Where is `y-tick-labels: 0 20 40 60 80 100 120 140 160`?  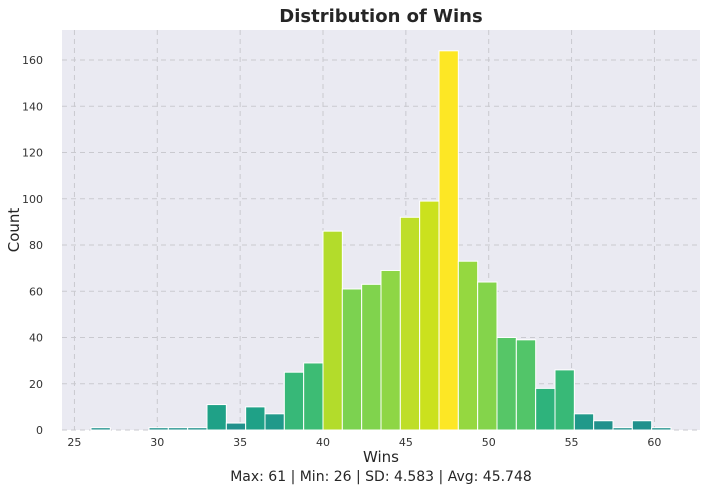
y-tick-labels: 0 20 40 60 80 100 120 140 160 is located at coordinates (32, 245).